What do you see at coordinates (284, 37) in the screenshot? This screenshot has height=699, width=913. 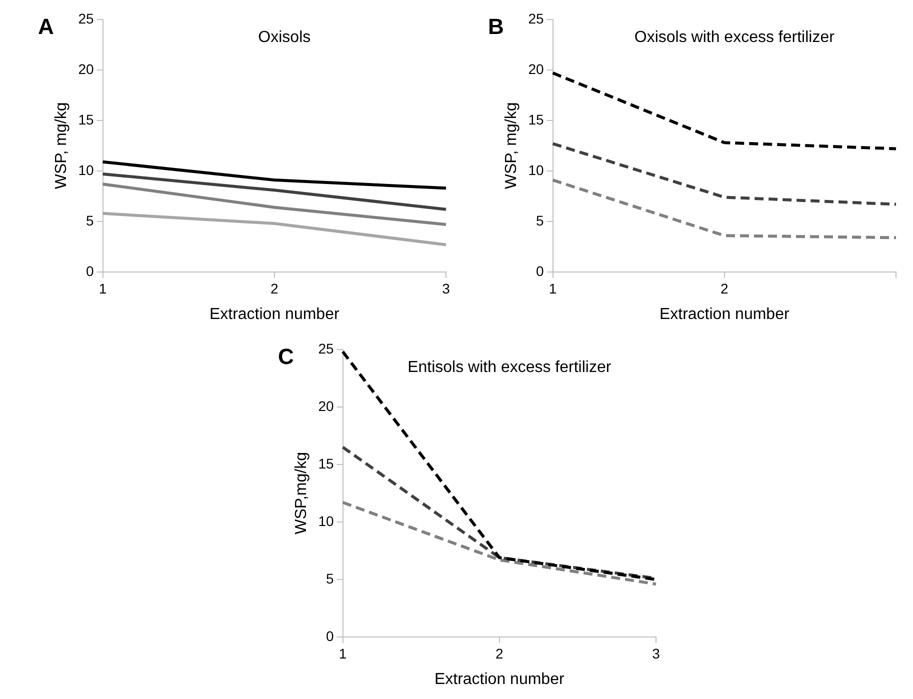 I see `text: Oxisols` at bounding box center [284, 37].